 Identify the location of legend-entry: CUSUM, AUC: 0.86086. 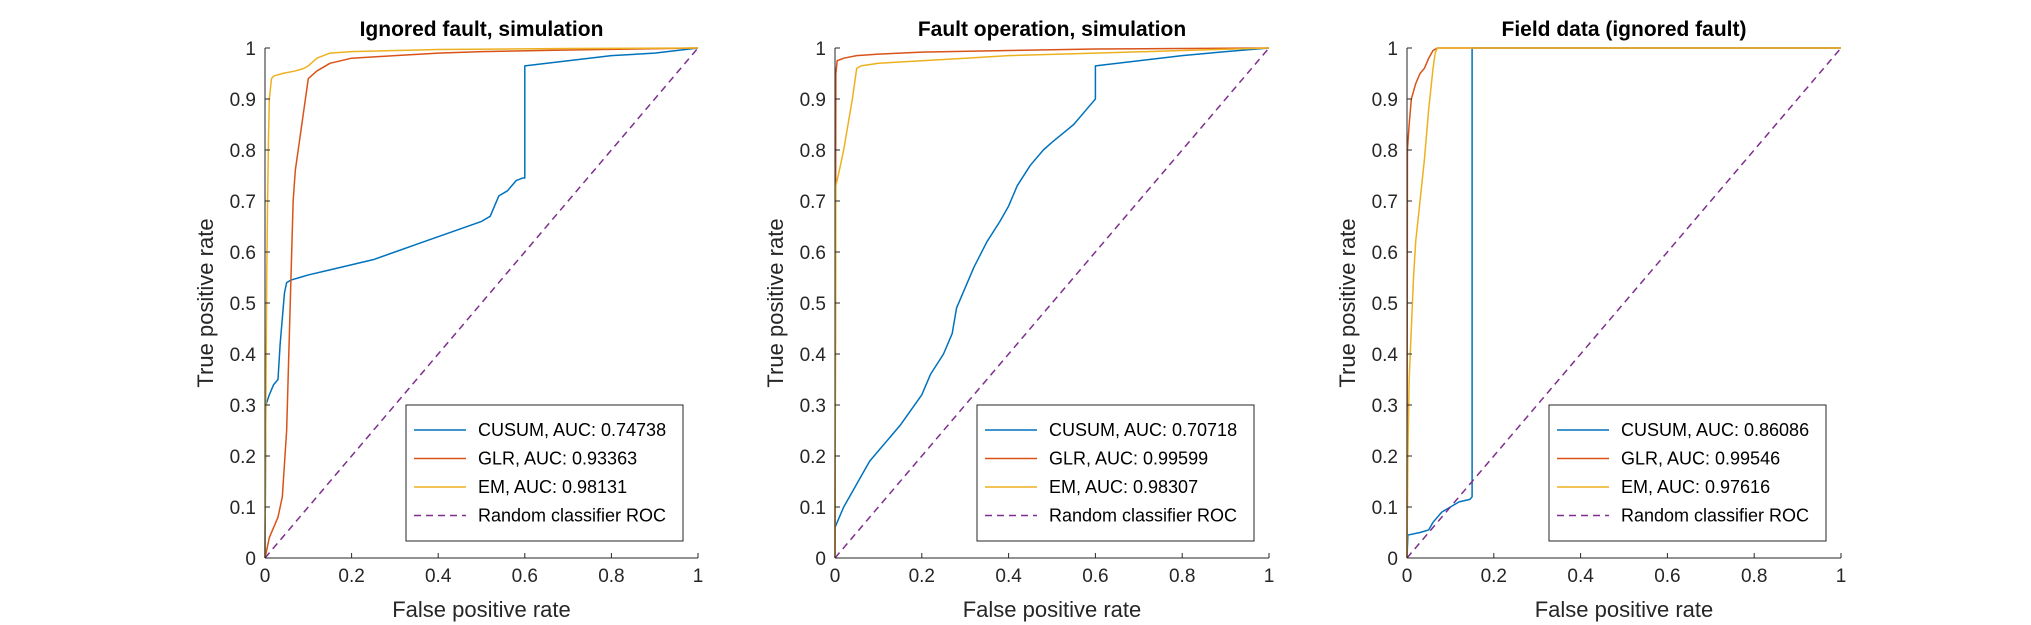
(1715, 430).